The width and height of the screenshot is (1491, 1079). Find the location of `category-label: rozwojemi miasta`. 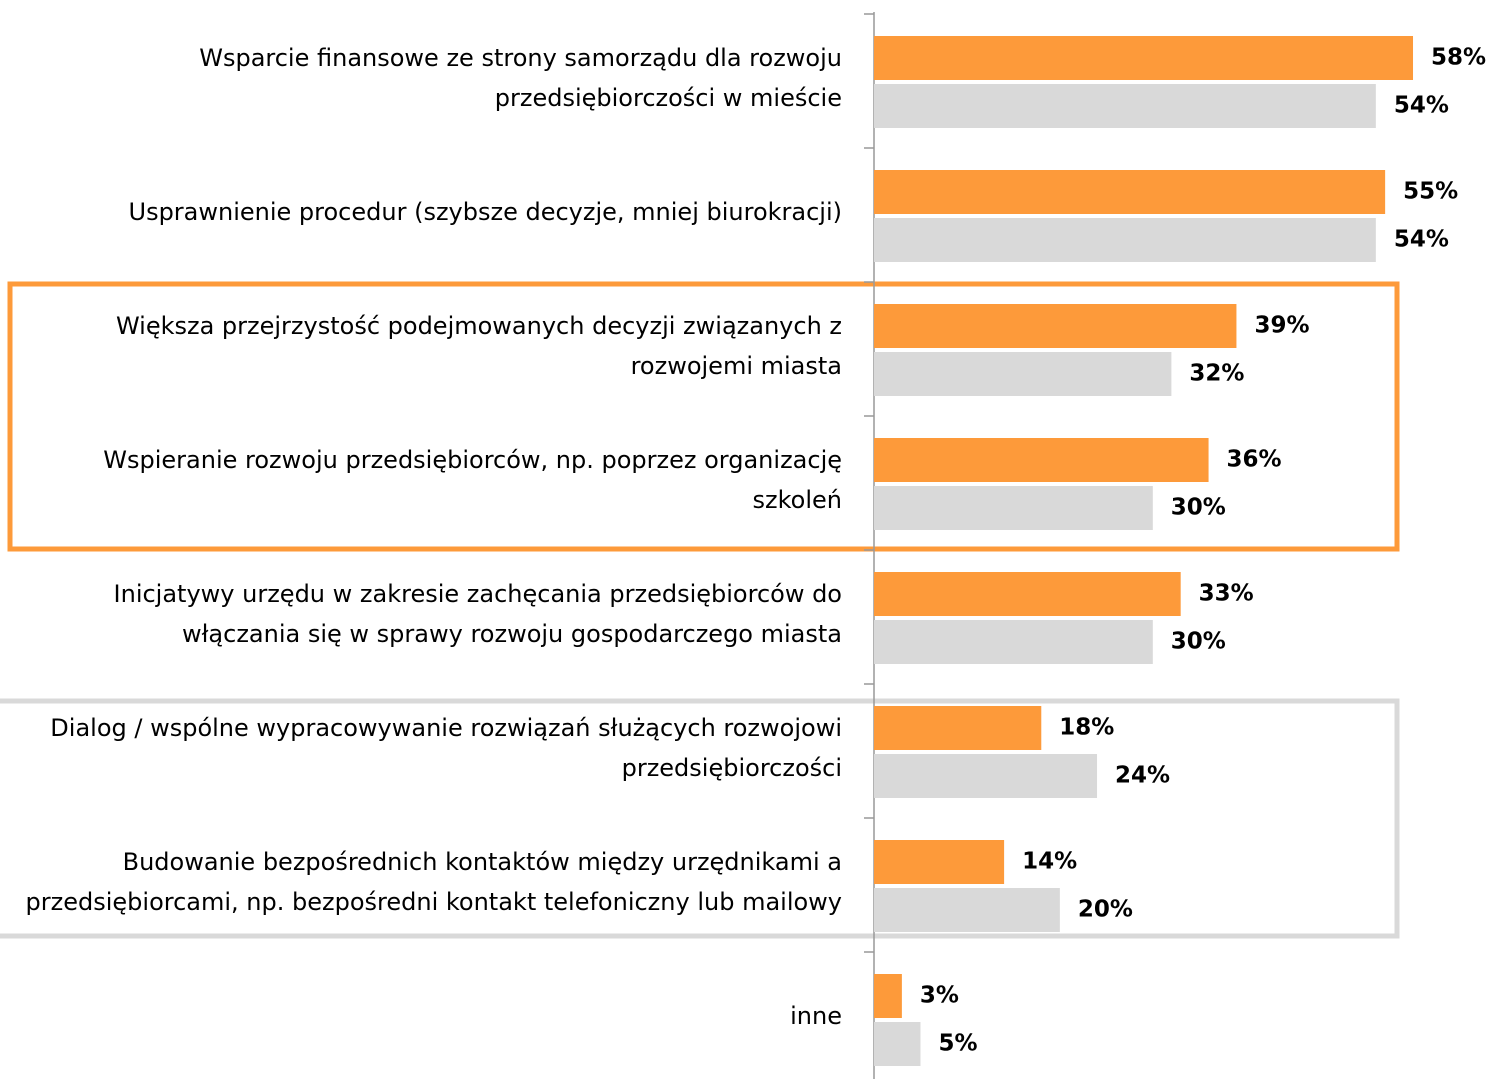

category-label: rozwojemi miasta is located at coordinates (736, 366).